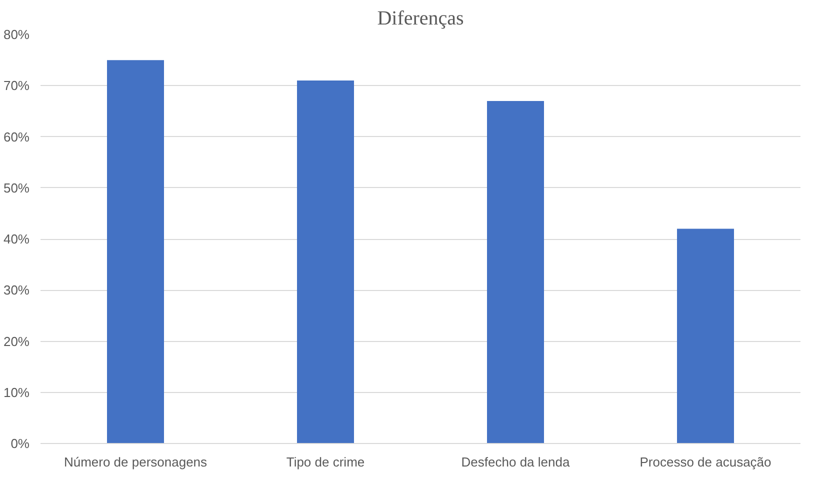 The width and height of the screenshot is (832, 485). What do you see at coordinates (20, 443) in the screenshot?
I see `y-tick-label: 0%` at bounding box center [20, 443].